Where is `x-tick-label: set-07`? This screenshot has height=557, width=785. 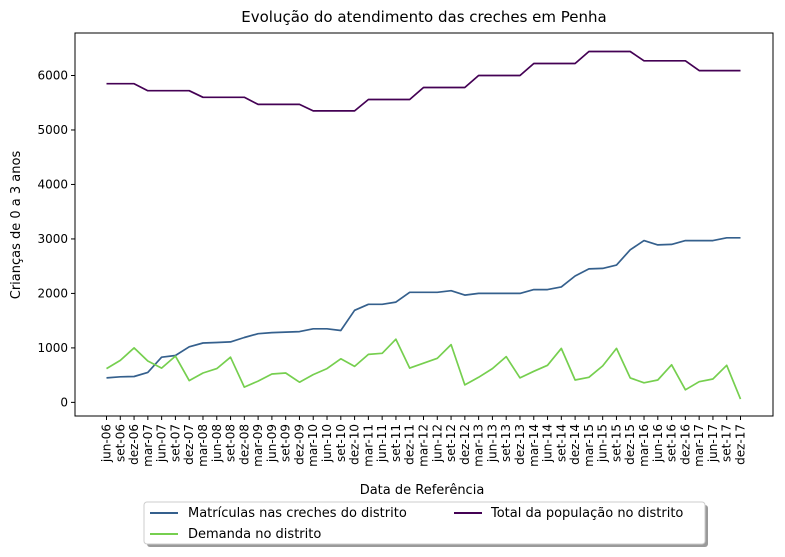
x-tick-label: set-07 is located at coordinates (175, 443).